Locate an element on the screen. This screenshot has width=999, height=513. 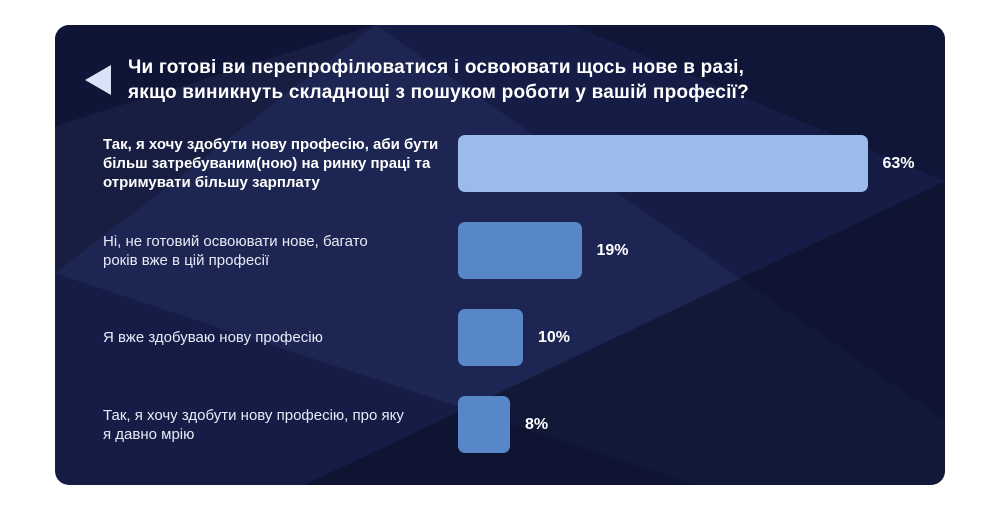
left-triangle-icon is located at coordinates (98, 80).